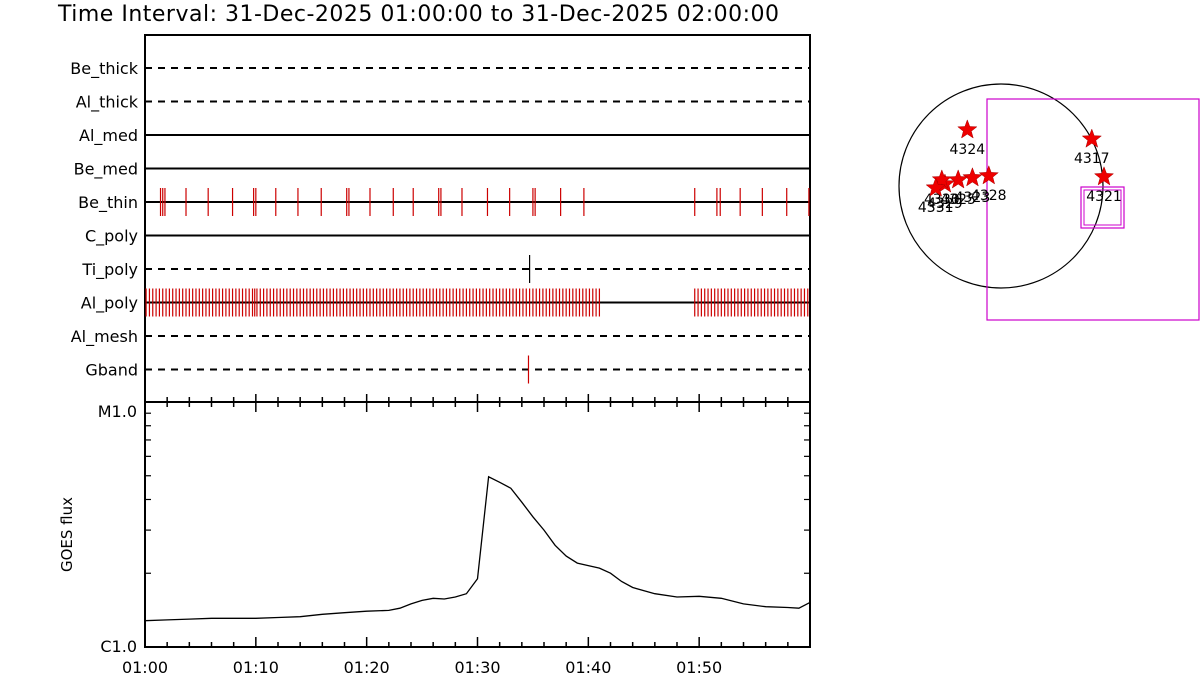 The height and width of the screenshot is (700, 1200). Describe the element at coordinates (108, 136) in the screenshot. I see `row-label-al-med: Al_med` at that location.